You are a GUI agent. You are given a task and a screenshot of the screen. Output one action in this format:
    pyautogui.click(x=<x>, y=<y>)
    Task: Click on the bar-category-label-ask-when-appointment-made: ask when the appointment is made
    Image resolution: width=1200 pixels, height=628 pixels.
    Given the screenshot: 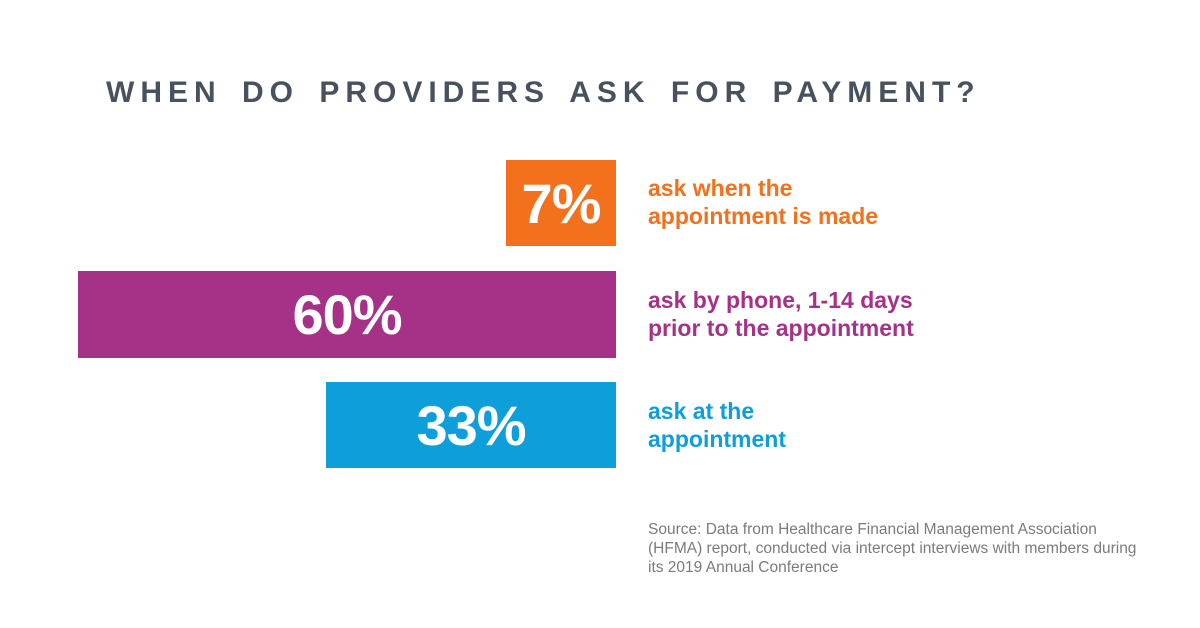 What is the action you would take?
    pyautogui.click(x=763, y=202)
    